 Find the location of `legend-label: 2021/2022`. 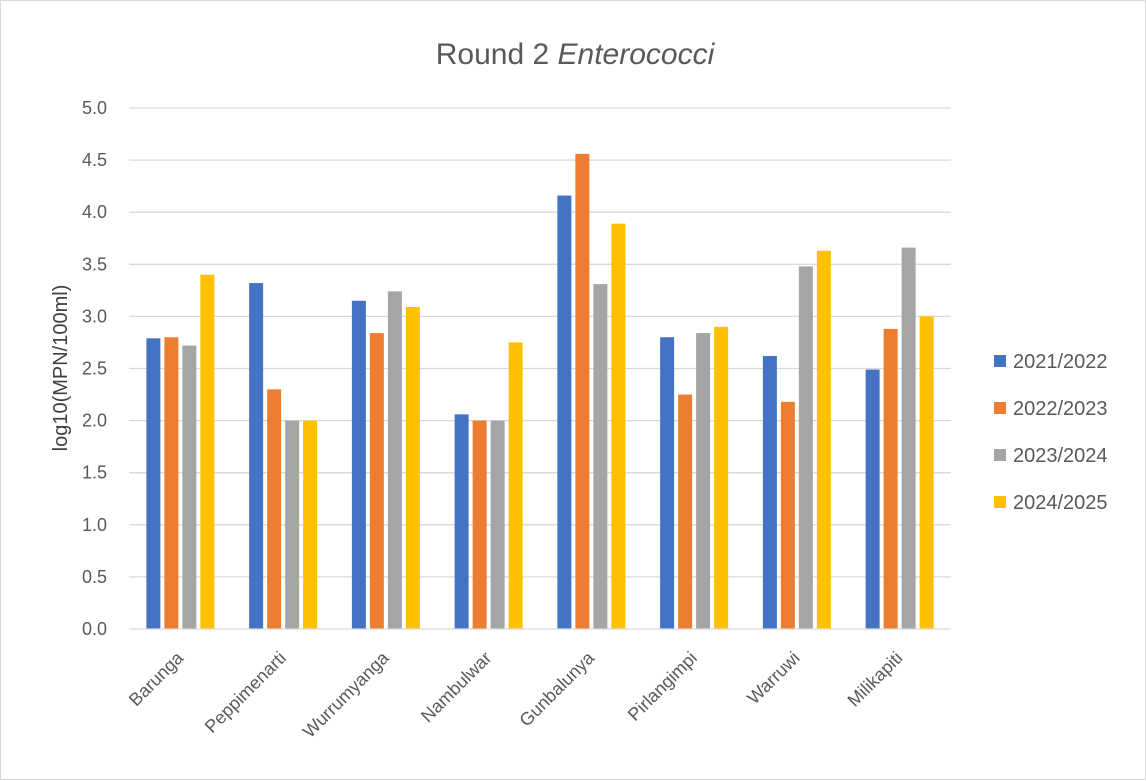

legend-label: 2021/2022 is located at coordinates (1060, 362).